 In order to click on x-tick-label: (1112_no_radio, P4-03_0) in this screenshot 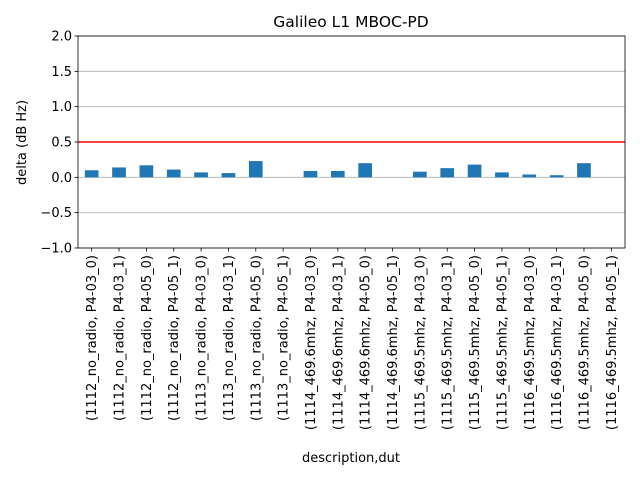, I will do `click(92, 338)`.